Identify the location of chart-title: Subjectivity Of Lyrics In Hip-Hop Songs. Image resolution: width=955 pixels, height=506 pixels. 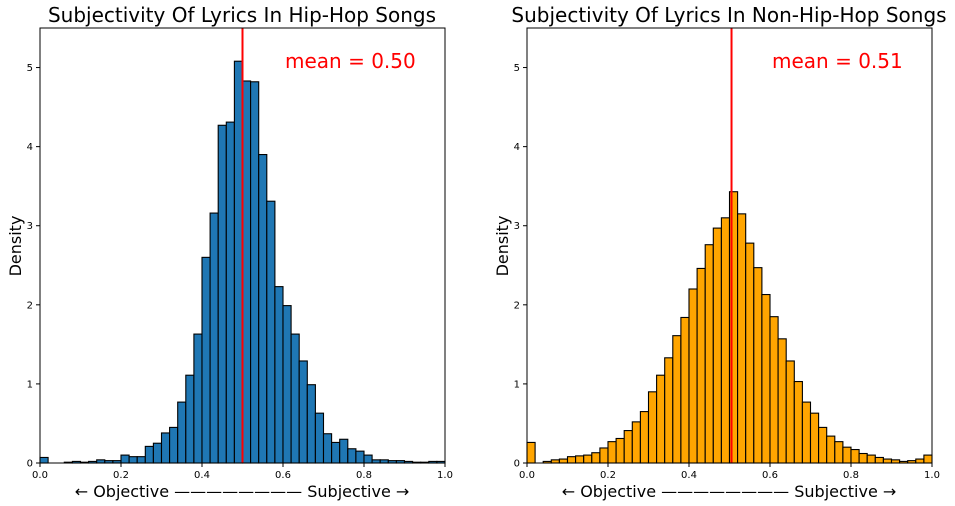
(242, 15).